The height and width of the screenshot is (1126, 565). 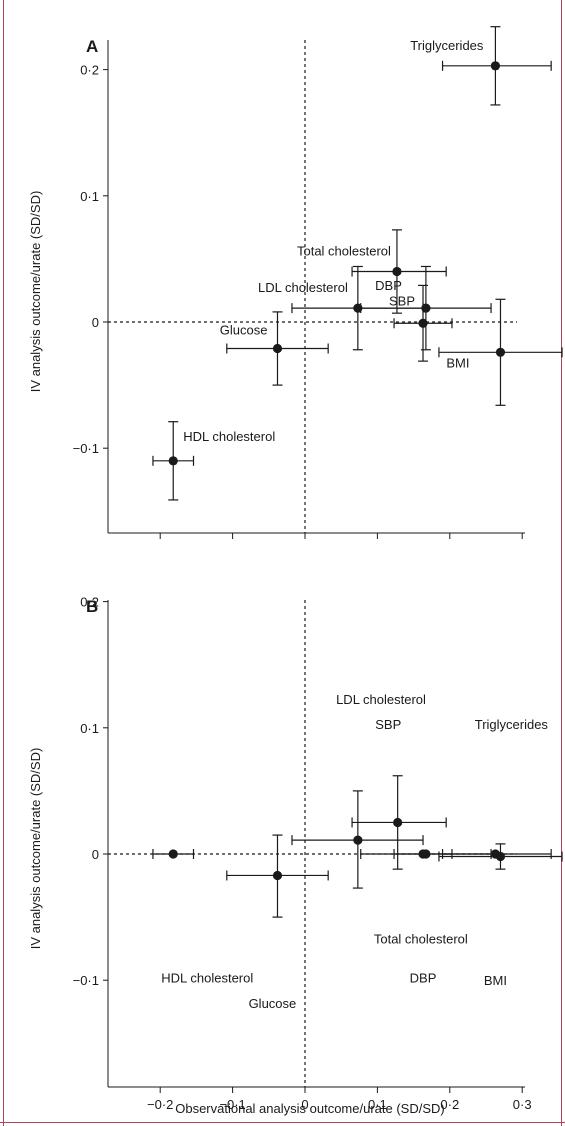 What do you see at coordinates (388, 285) in the screenshot?
I see `point-label: DBP` at bounding box center [388, 285].